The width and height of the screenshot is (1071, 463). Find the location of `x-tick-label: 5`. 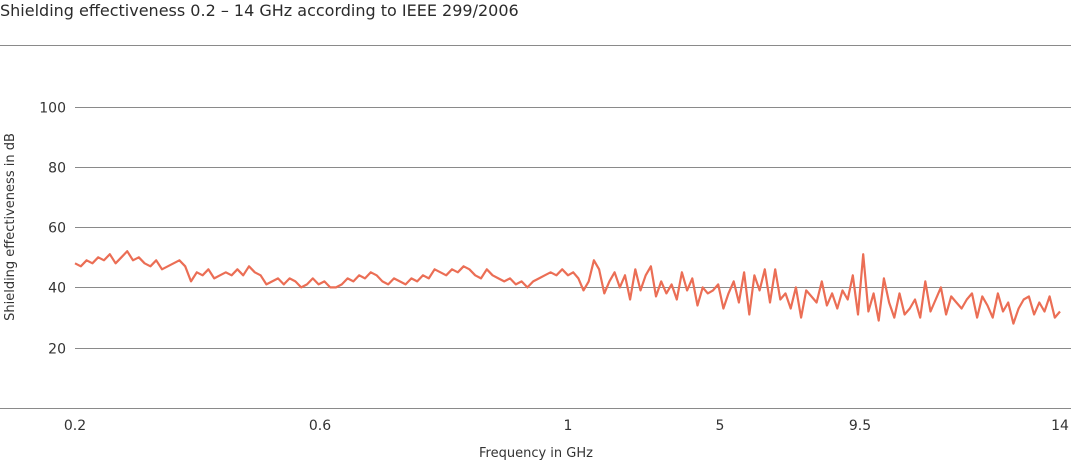

x-tick-label: 5 is located at coordinates (720, 426).